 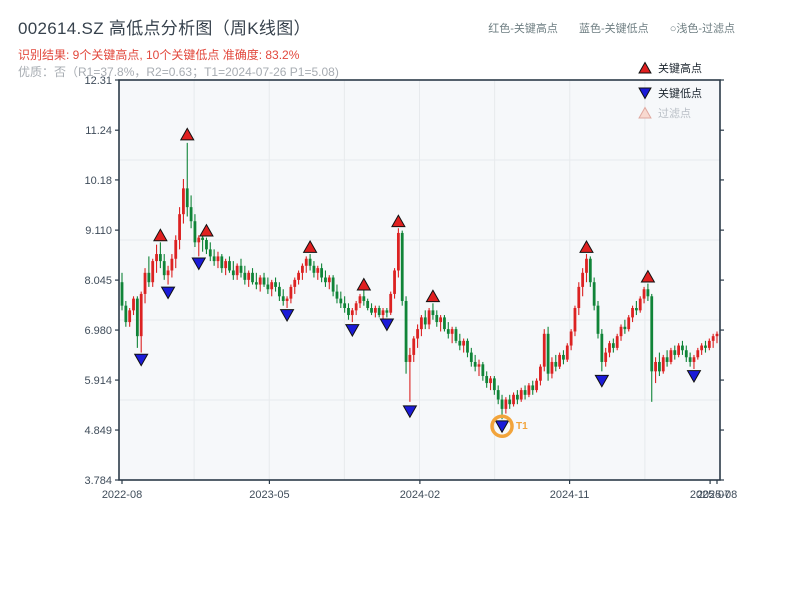 I want to click on page-title: 002614.SZ 高低点分析图（周K线图）, so click(x=164, y=28).